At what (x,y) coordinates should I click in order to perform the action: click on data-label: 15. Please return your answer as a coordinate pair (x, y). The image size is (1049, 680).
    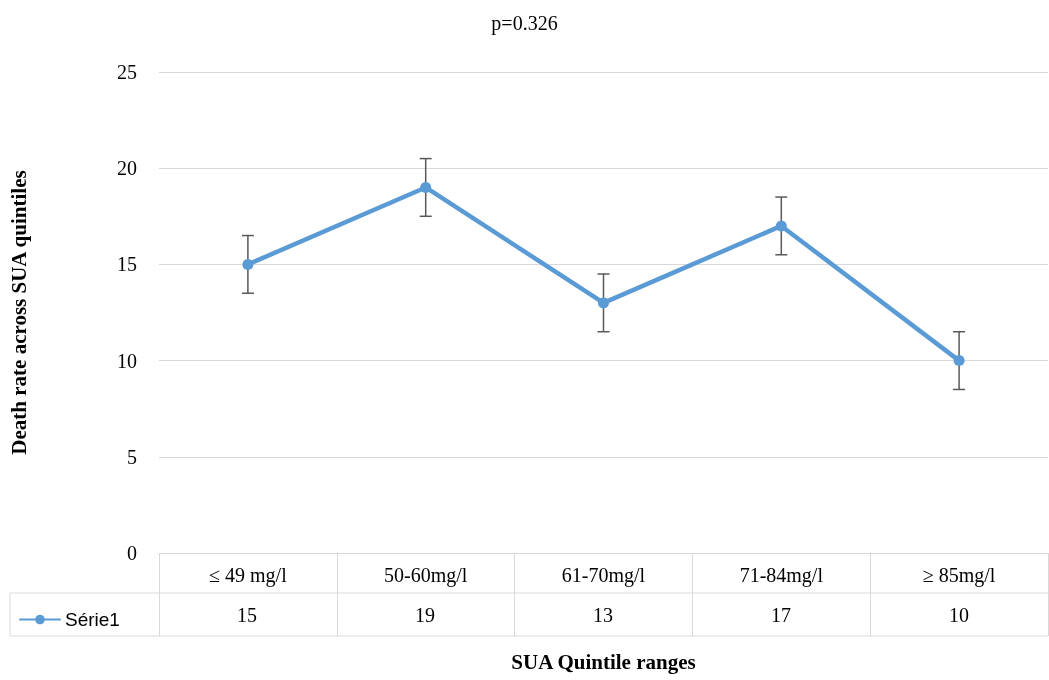
    Looking at the image, I should click on (247, 615).